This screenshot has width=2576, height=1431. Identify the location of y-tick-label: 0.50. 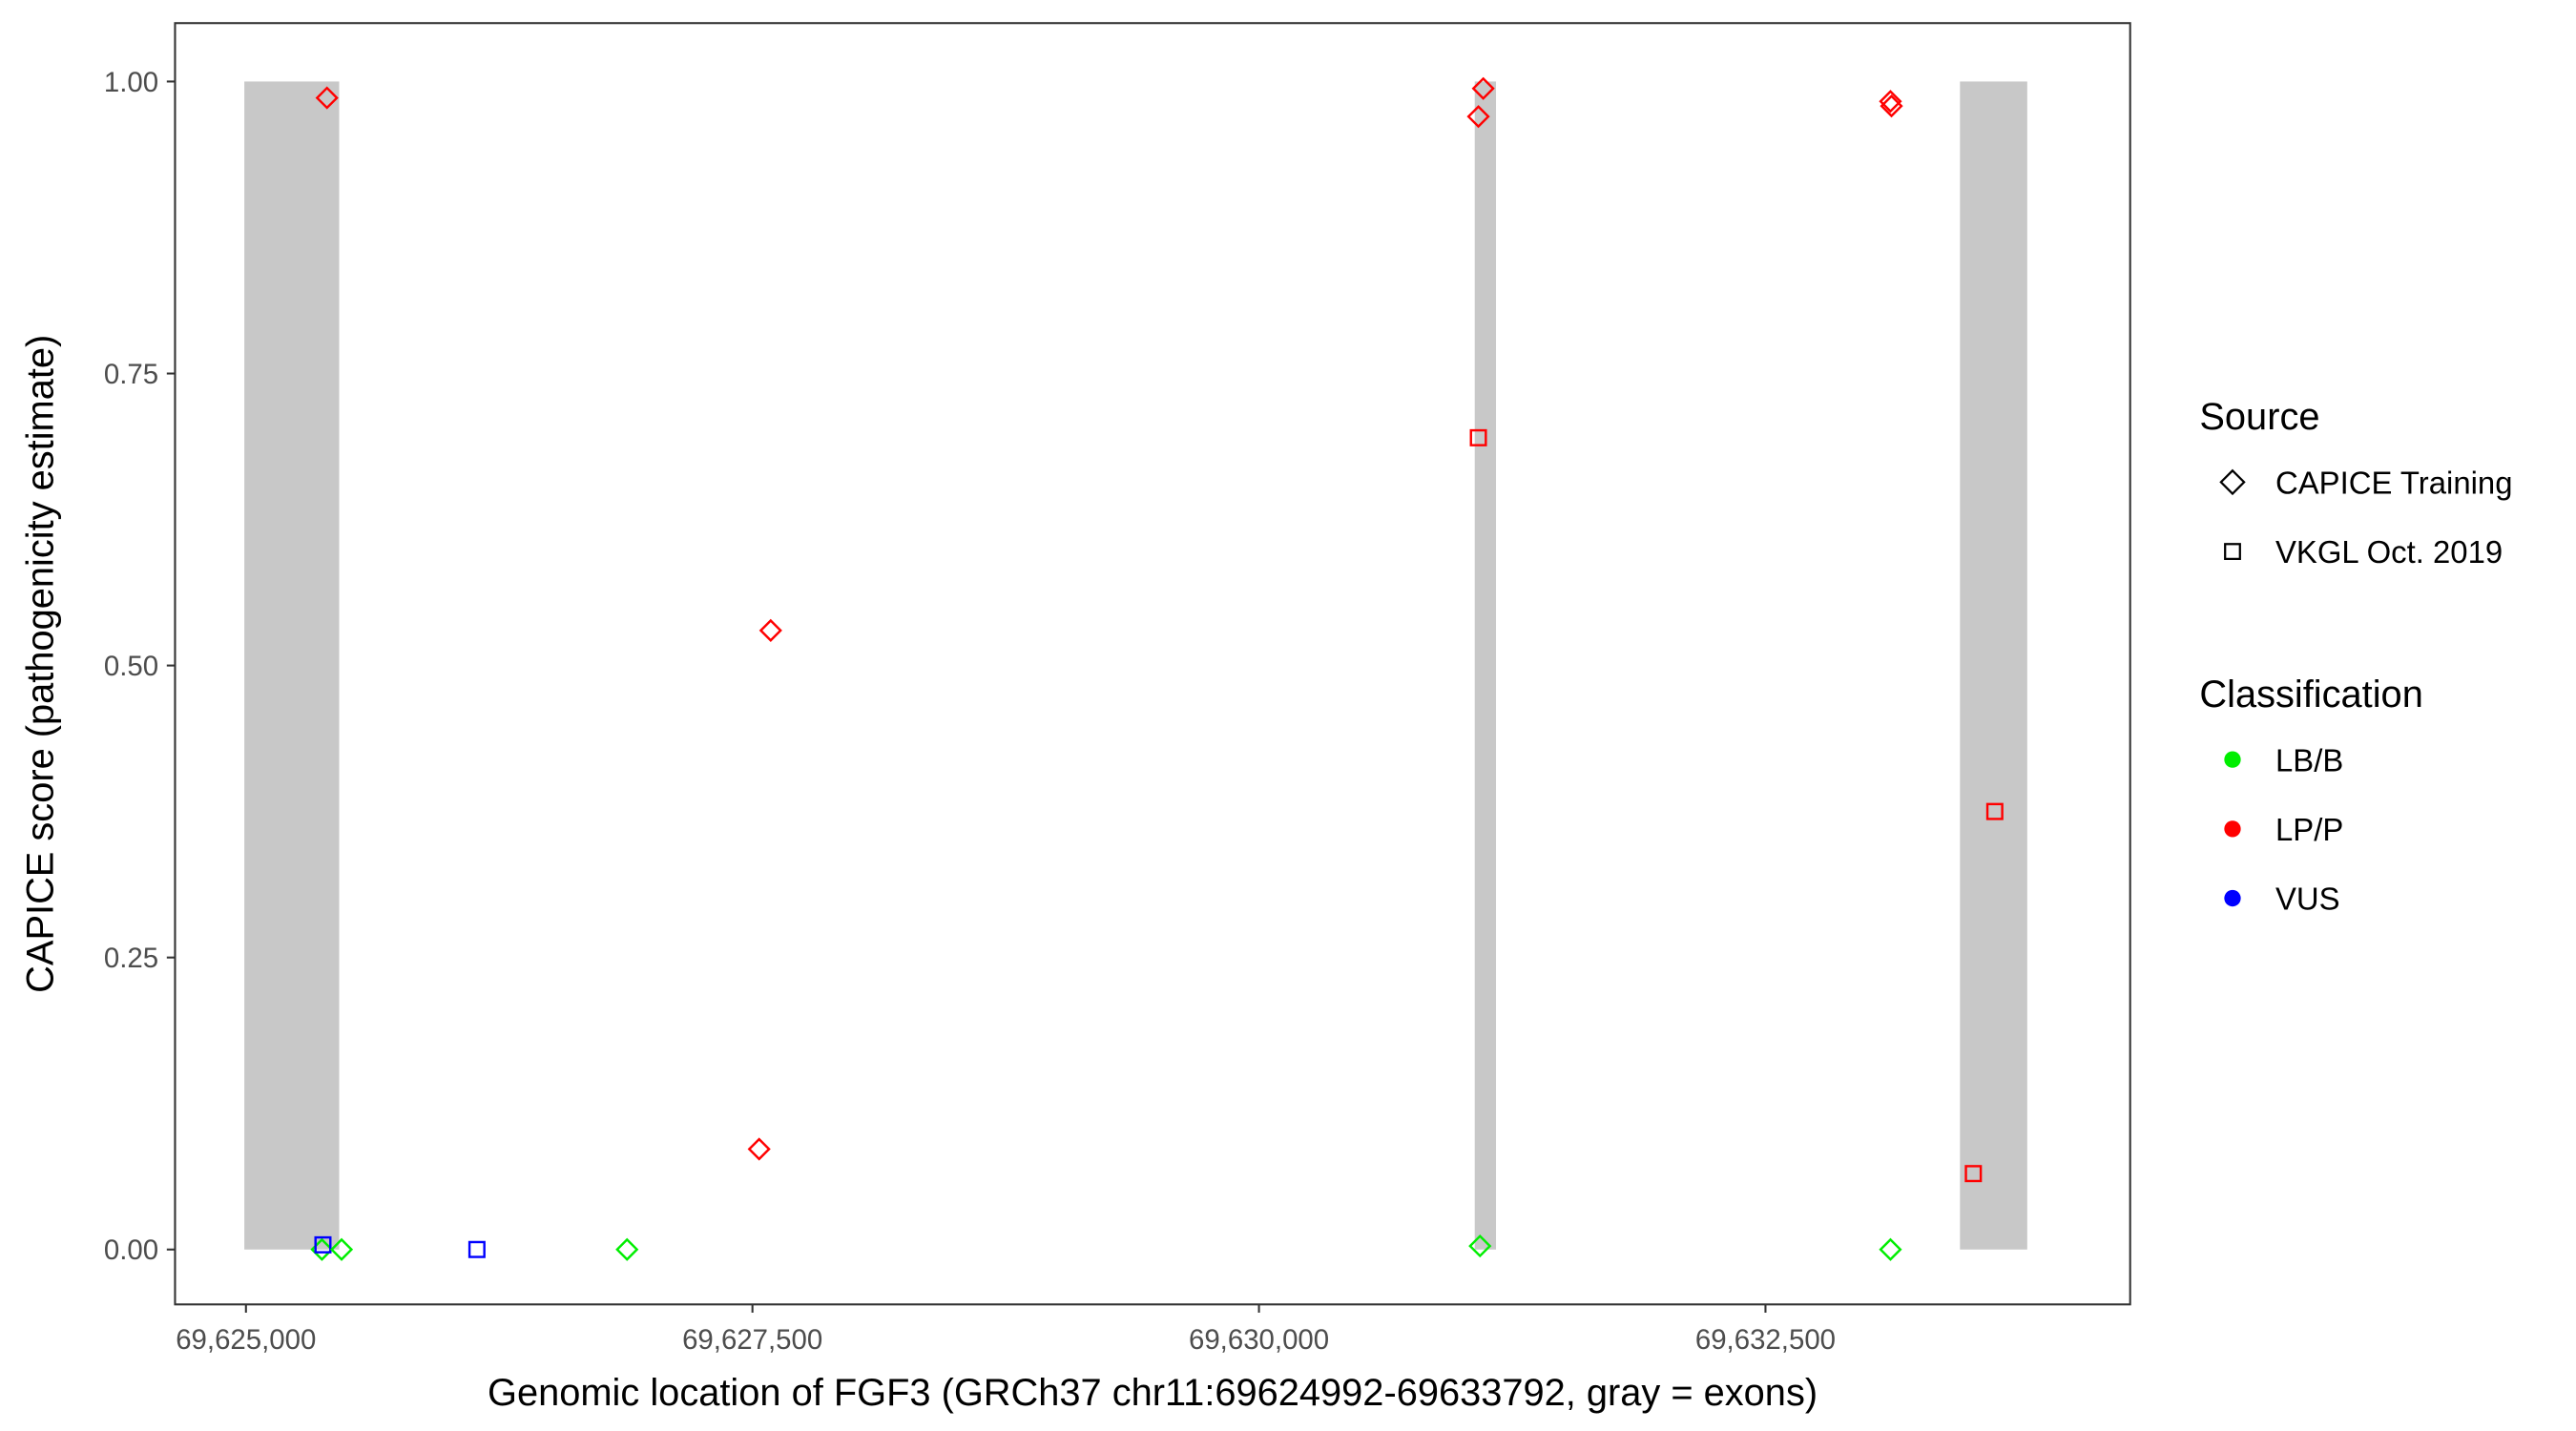
(131, 667).